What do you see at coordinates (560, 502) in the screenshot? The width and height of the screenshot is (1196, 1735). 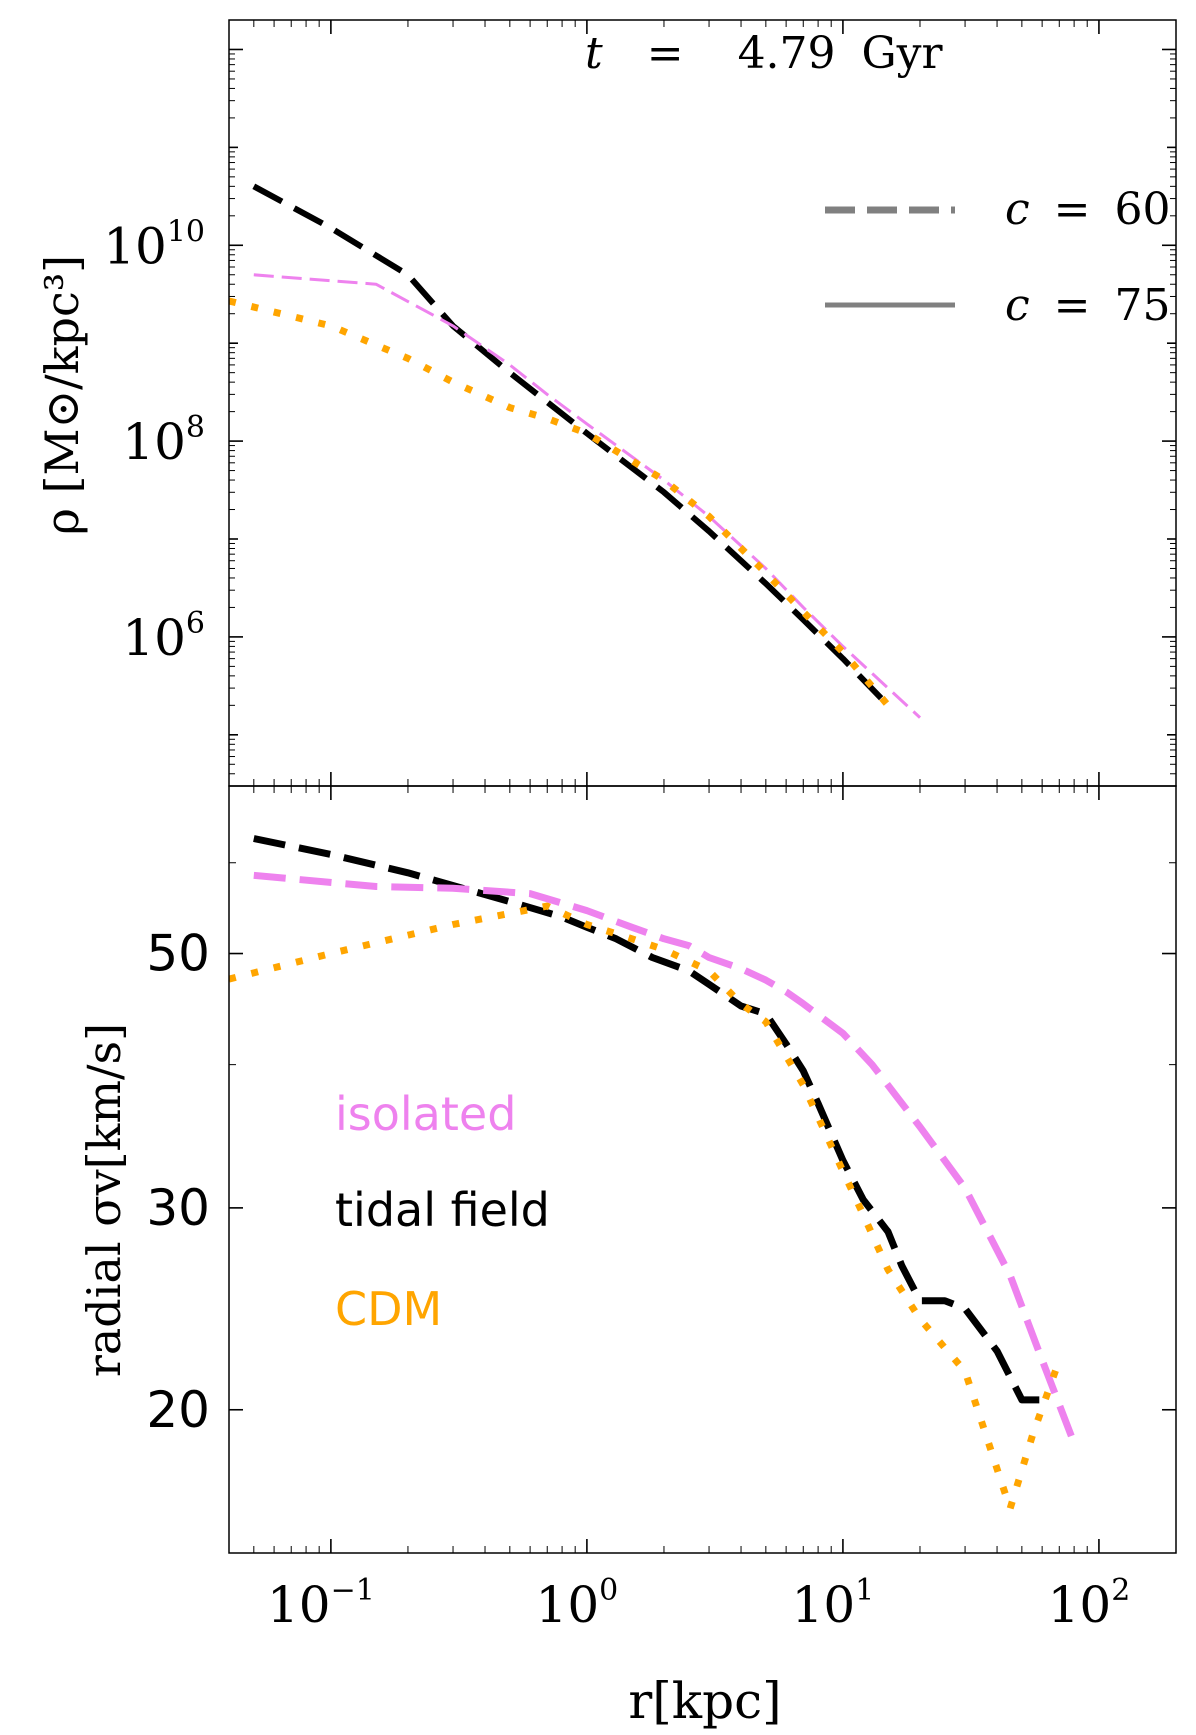 I see `series-line-cdm` at bounding box center [560, 502].